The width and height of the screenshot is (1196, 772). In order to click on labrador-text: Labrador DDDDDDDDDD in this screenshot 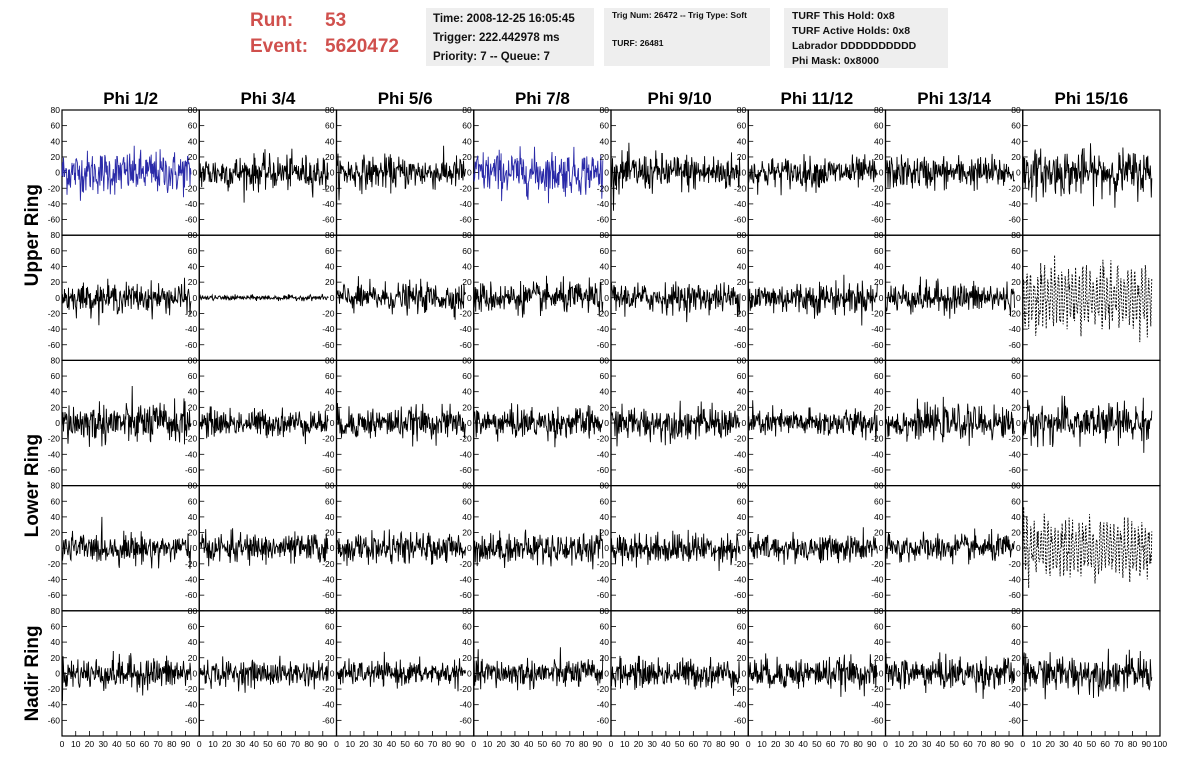, I will do `click(854, 46)`.